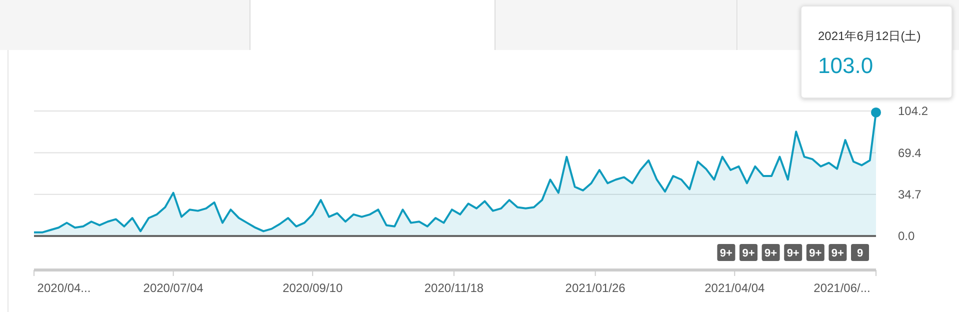  What do you see at coordinates (869, 36) in the screenshot?
I see `text: 2021年6月12日(土)` at bounding box center [869, 36].